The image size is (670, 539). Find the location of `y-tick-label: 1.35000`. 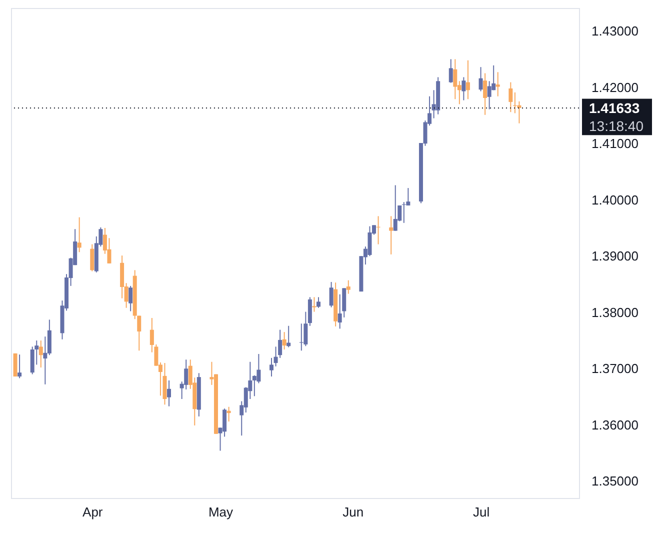

y-tick-label: 1.35000 is located at coordinates (615, 481).